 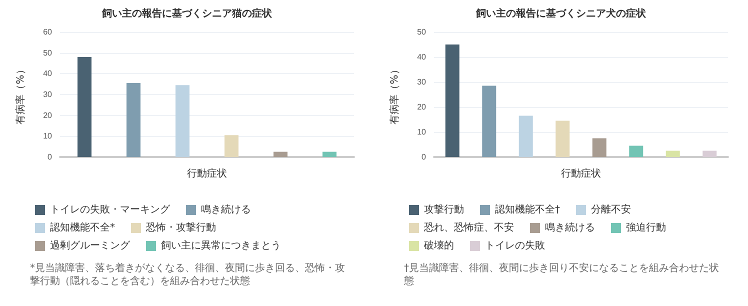 I want to click on legend-label: トイレの失敗, so click(x=515, y=246).